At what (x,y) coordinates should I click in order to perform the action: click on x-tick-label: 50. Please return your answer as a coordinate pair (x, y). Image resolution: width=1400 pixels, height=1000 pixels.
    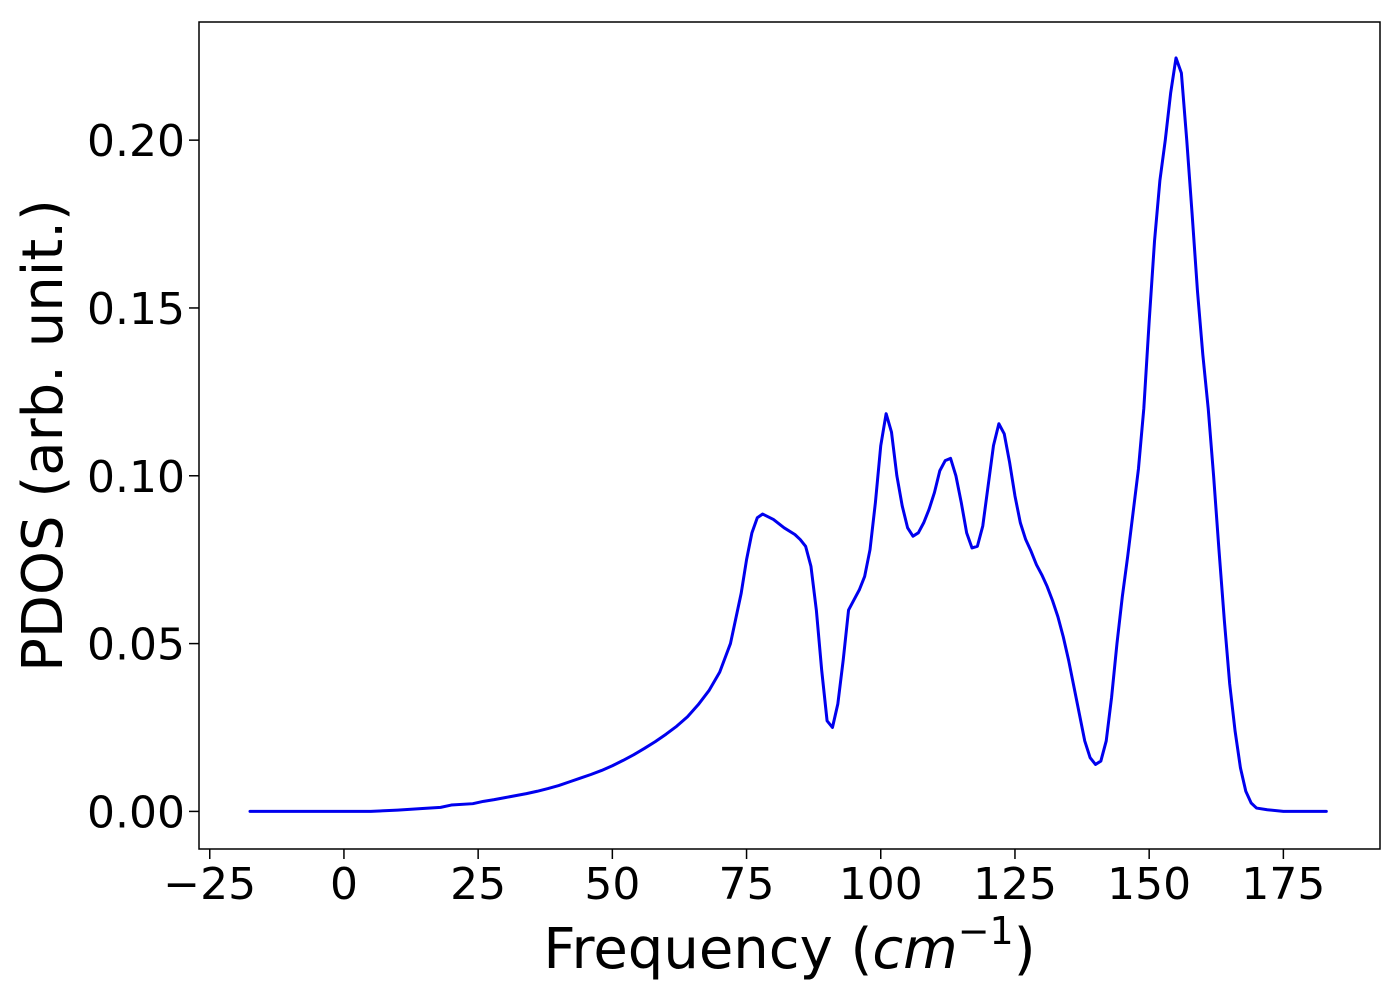
    Looking at the image, I should click on (612, 884).